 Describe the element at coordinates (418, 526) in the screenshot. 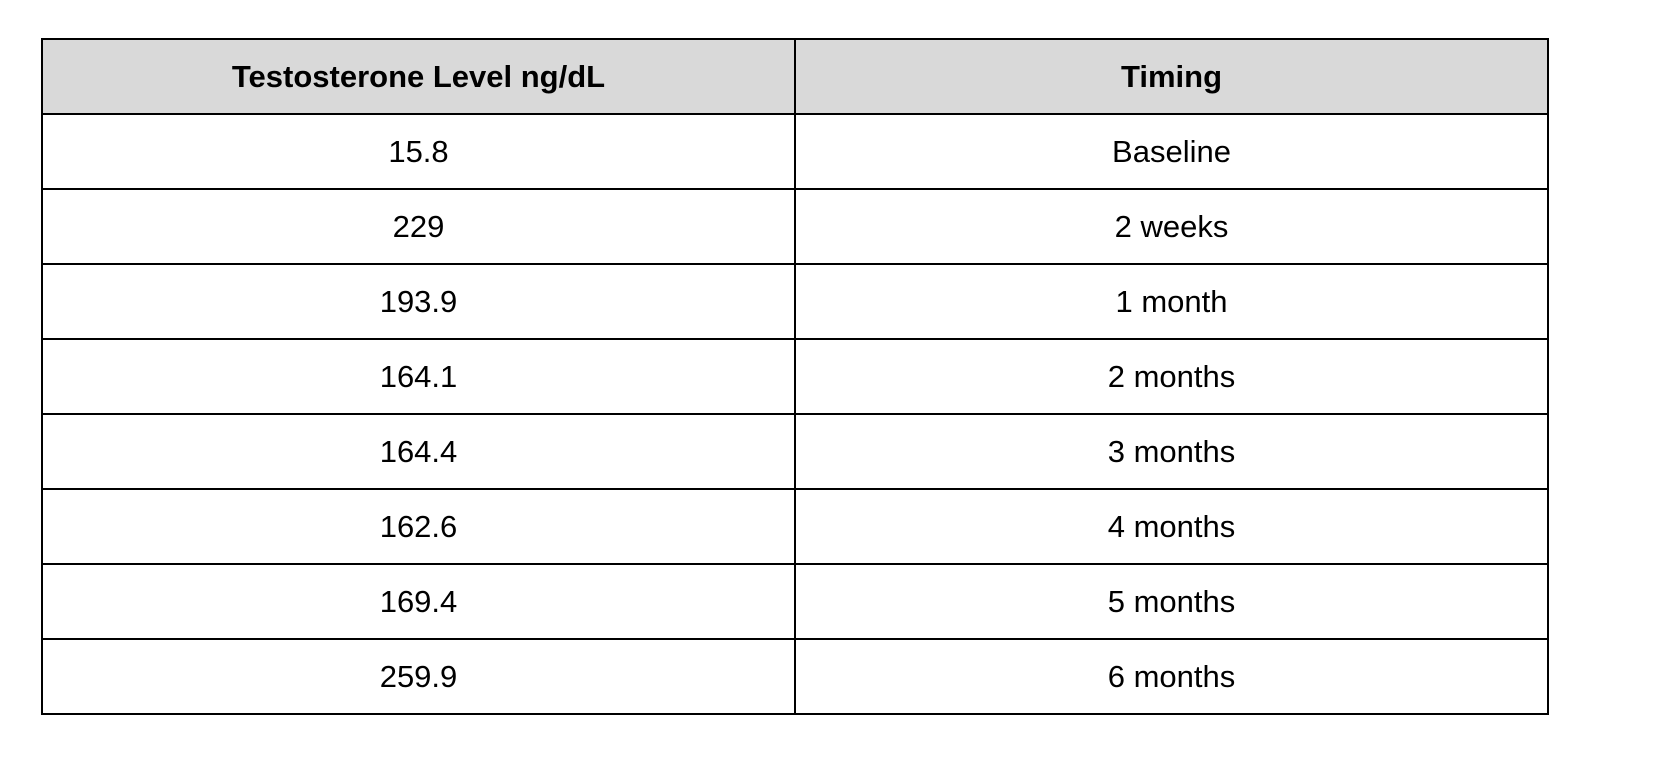

I see `table-cell: 162.6` at that location.